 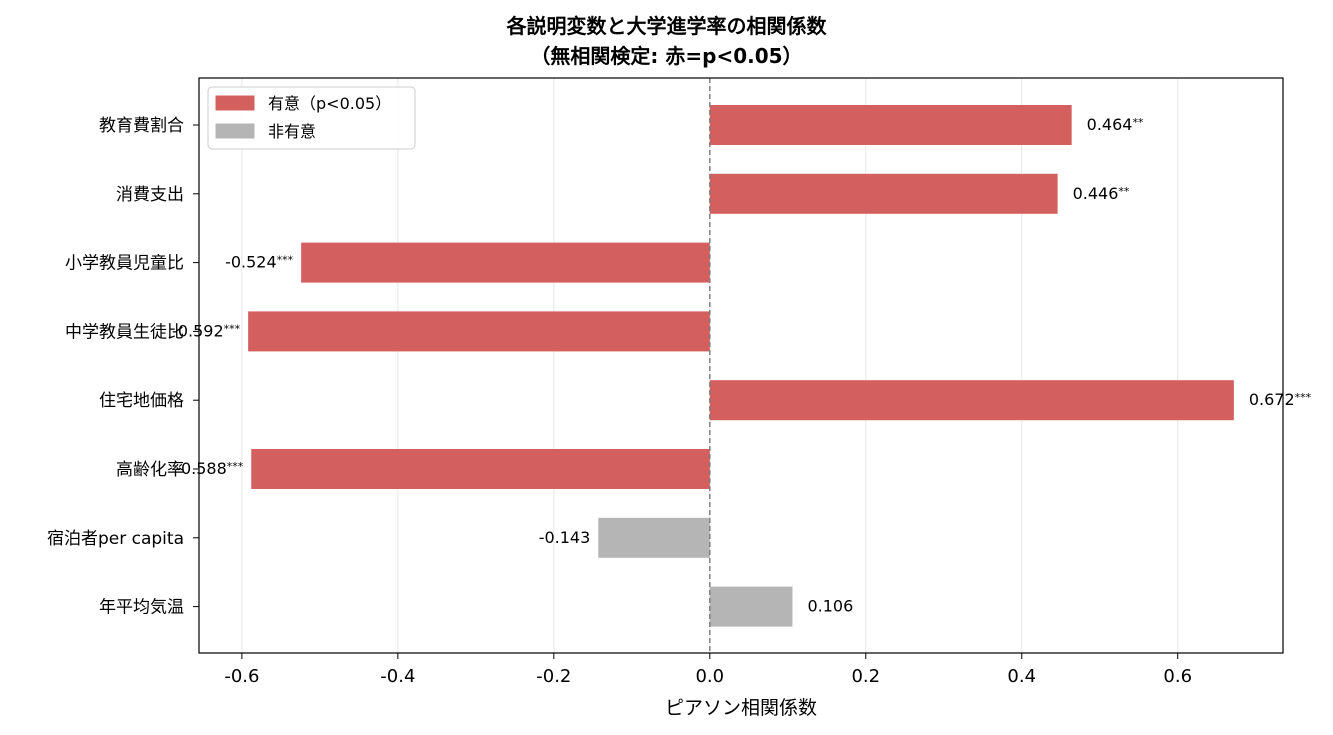 What do you see at coordinates (124, 264) in the screenshot?
I see `y-tick-label: 小学教員児童比` at bounding box center [124, 264].